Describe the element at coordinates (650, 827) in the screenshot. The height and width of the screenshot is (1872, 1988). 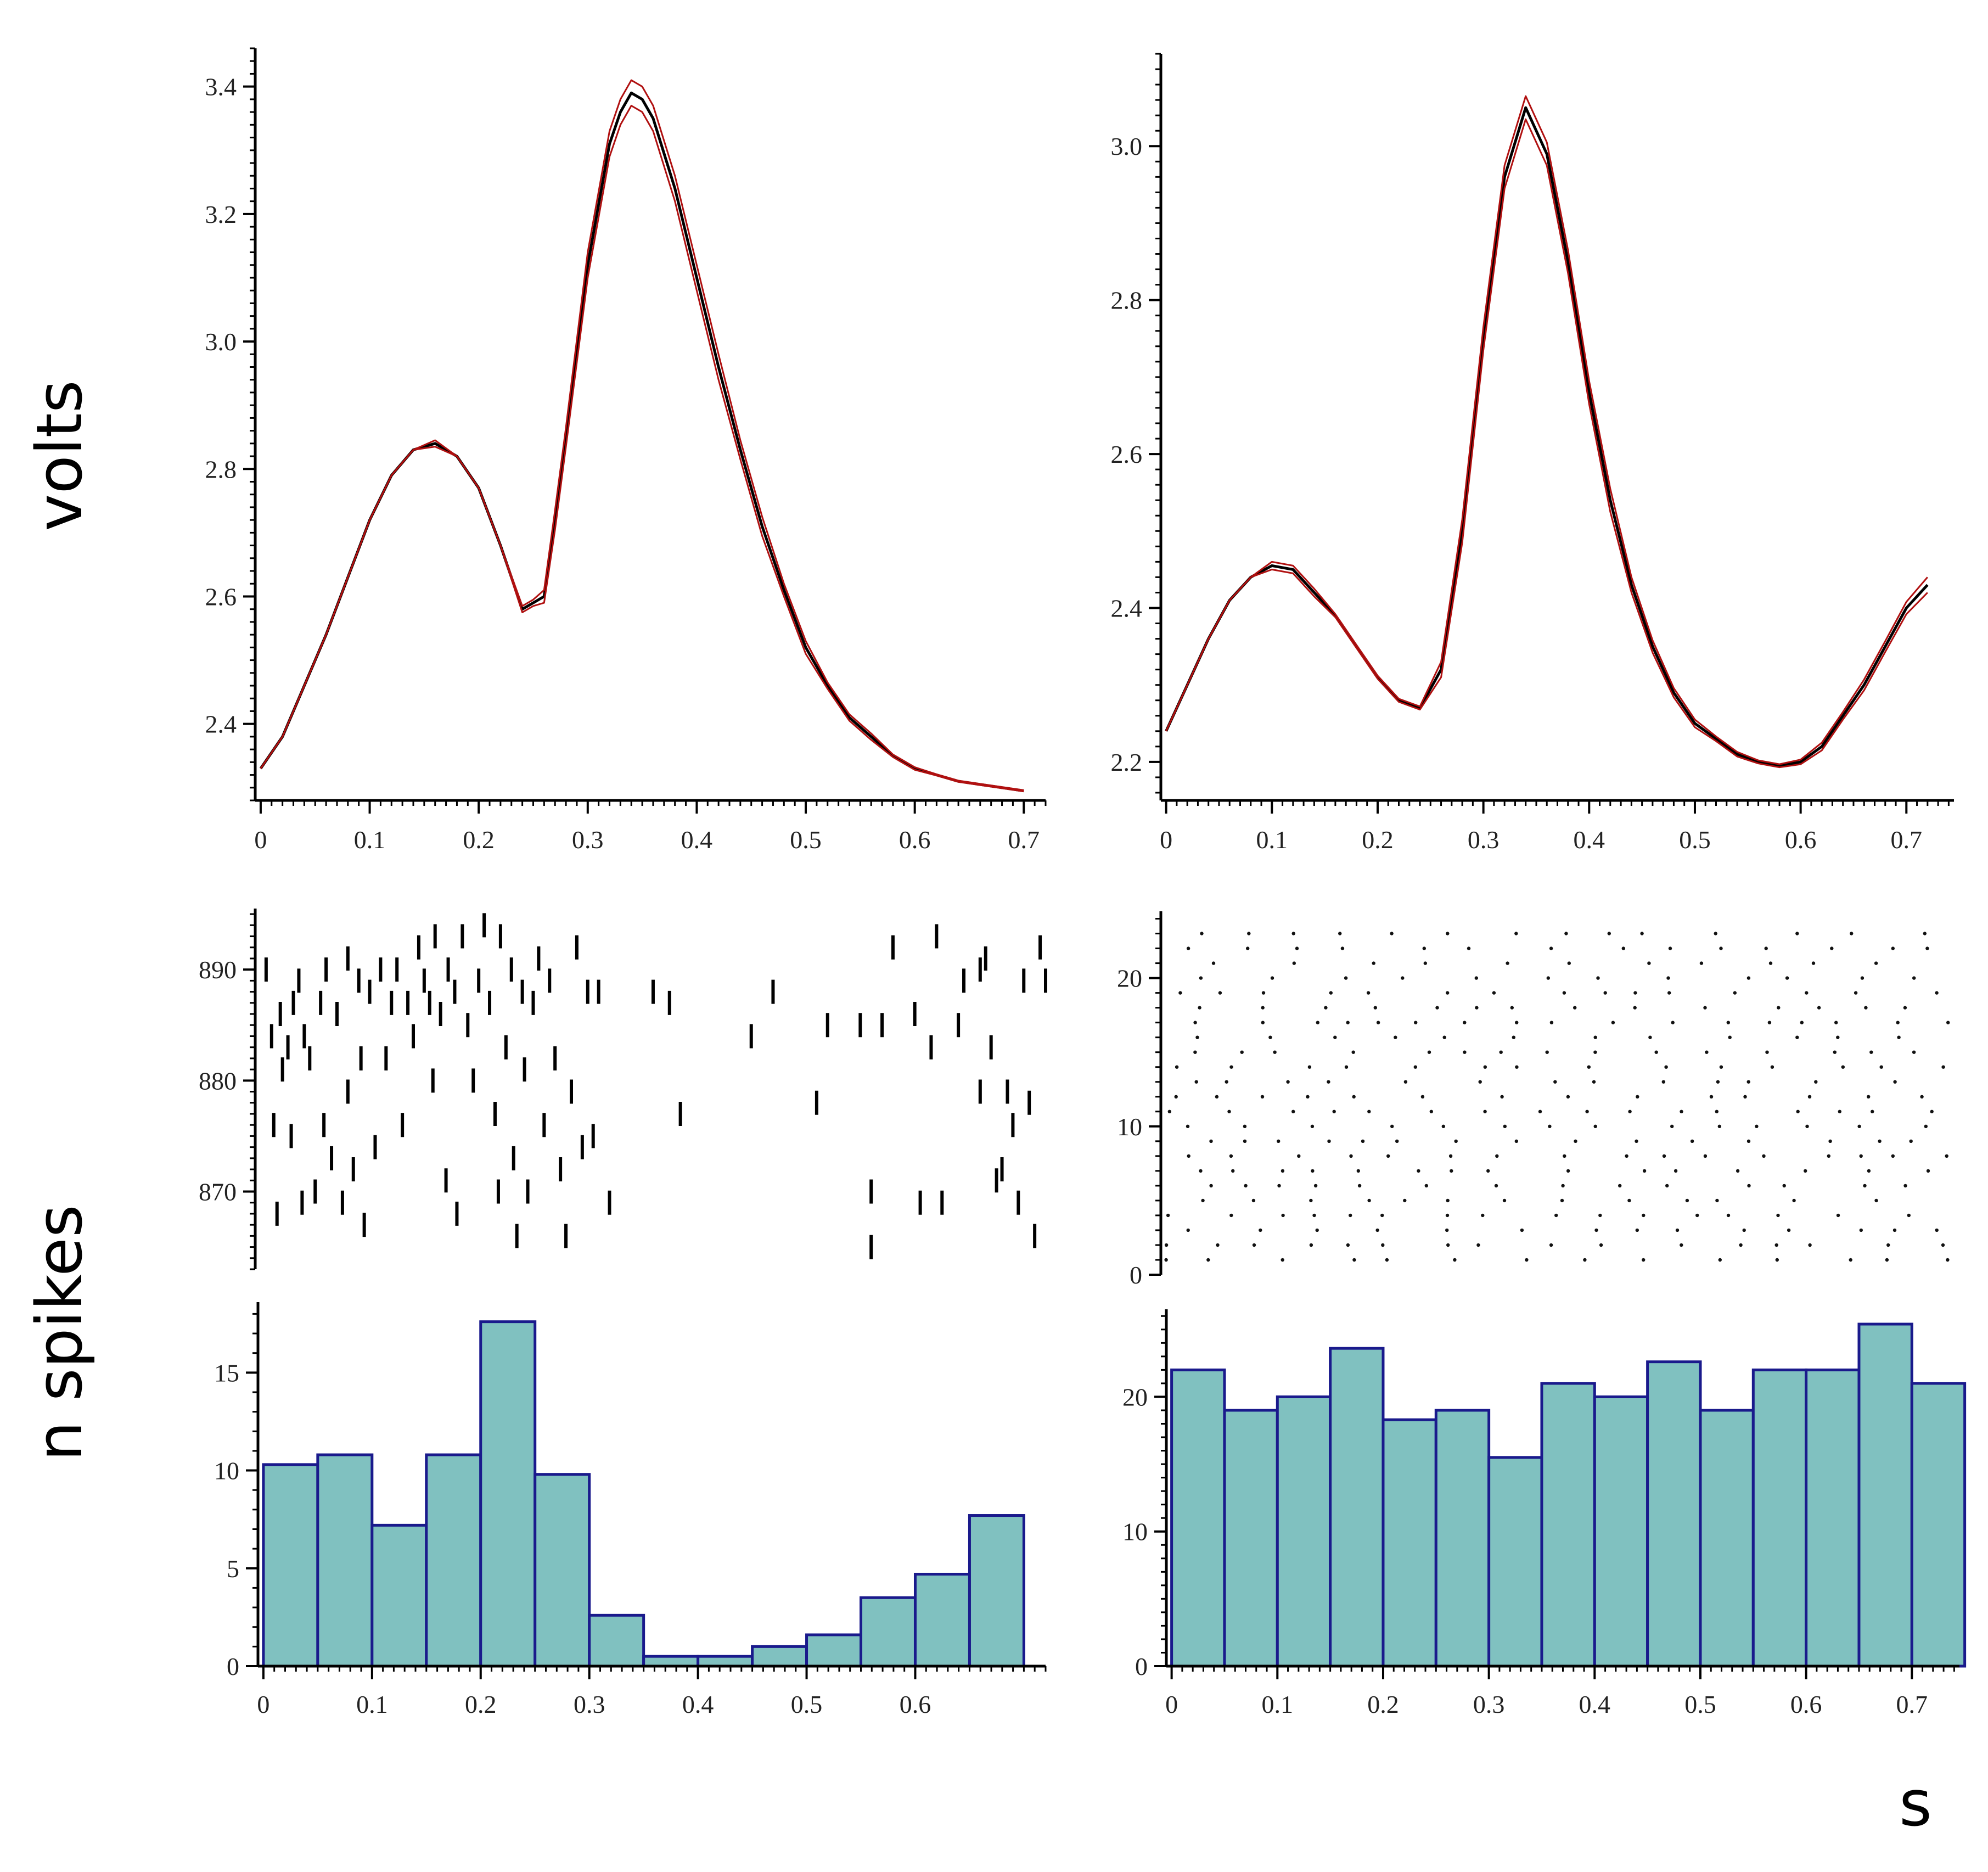
I see `x-axis-ticks: 0 0.1 0.2 0.3 0.4 0.5 0.6 0.7` at that location.